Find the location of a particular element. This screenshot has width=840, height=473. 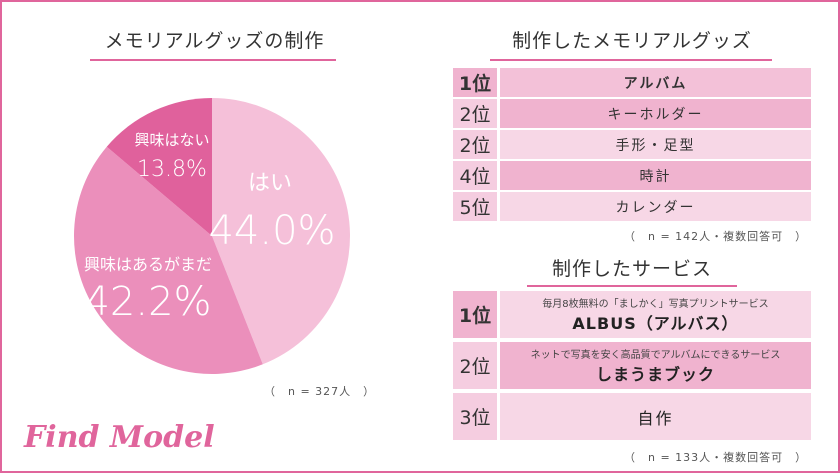

pie-slice-interested is located at coordinates (168, 260).